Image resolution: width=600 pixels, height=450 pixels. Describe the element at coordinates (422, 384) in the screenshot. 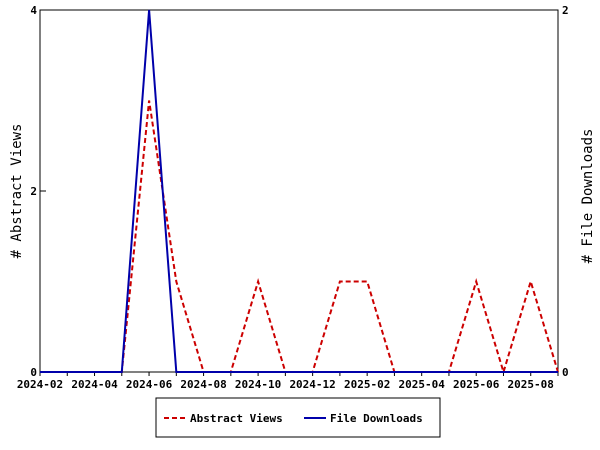

I see `x-tick-label: 2025-04` at that location.